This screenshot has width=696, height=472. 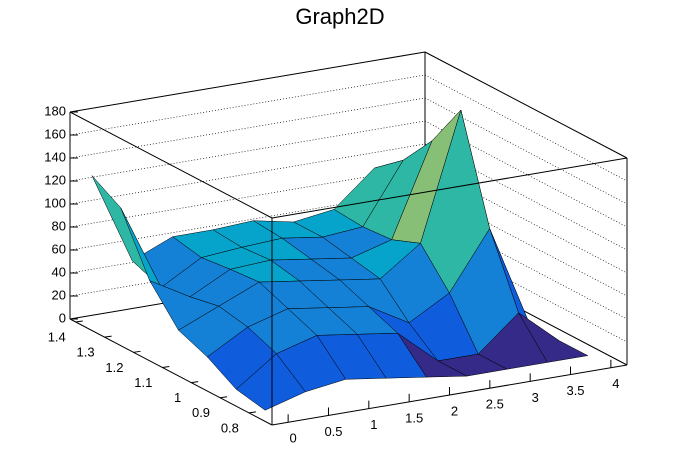 I want to click on x-tick-label: 3.5, so click(x=575, y=390).